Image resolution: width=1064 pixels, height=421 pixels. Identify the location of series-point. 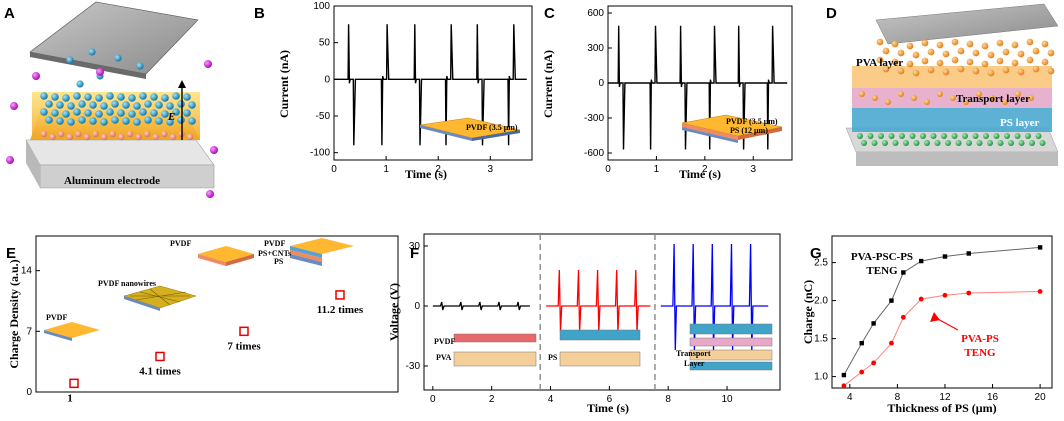
(903, 272).